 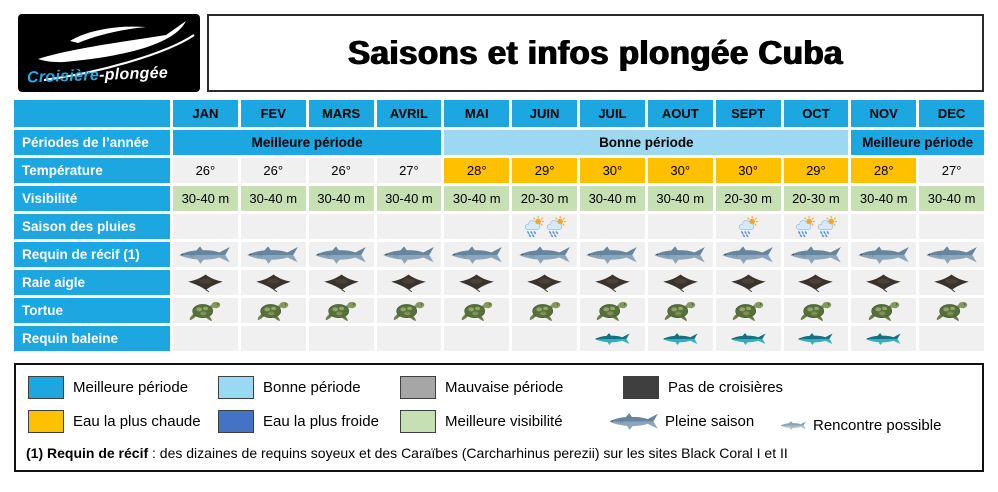 I want to click on shark-large-icon, so click(x=634, y=421).